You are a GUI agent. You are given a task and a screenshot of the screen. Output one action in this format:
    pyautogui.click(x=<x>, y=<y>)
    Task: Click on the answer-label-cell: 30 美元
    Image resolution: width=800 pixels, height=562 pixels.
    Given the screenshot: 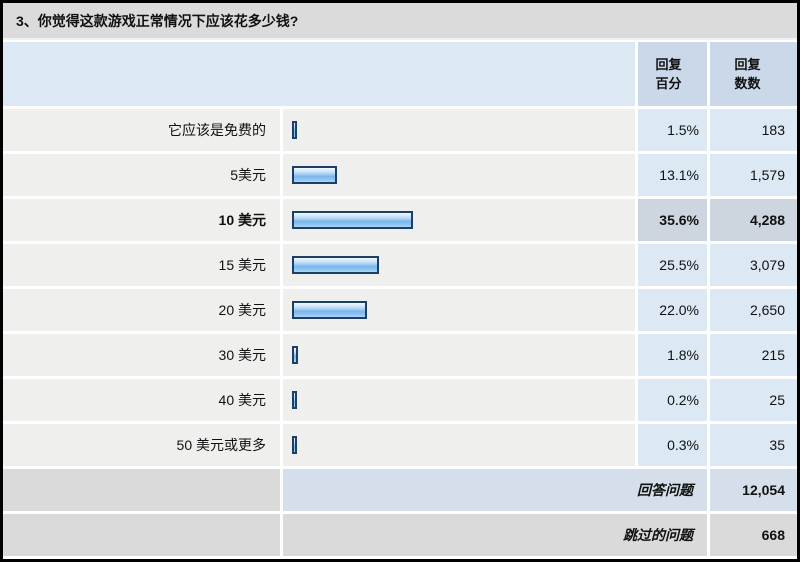 What is the action you would take?
    pyautogui.click(x=141, y=355)
    